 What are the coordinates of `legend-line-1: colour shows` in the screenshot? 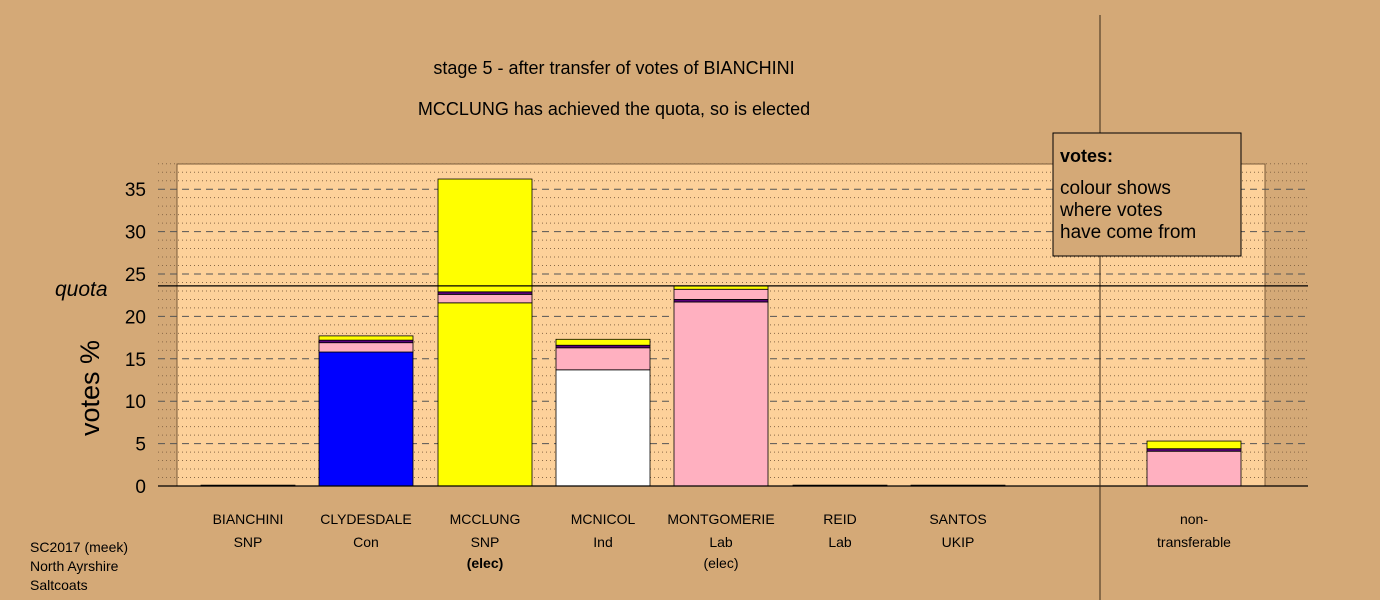 It's located at (1115, 188).